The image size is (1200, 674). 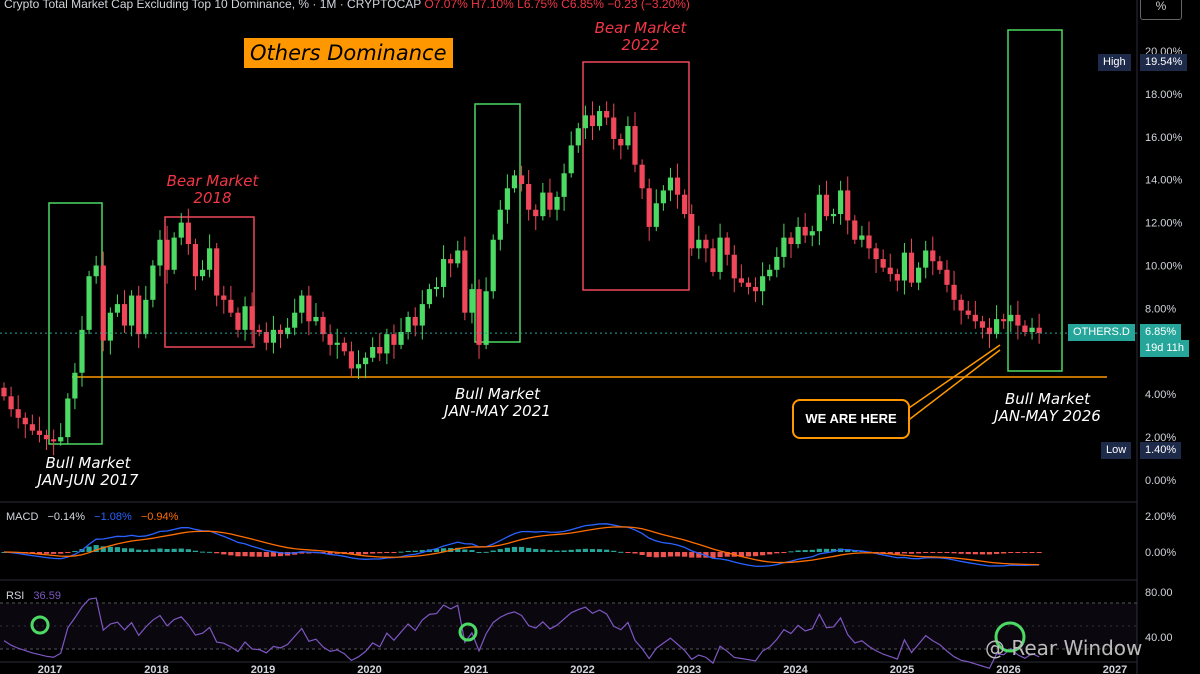 I want to click on chart-title: Others Dominance, so click(x=348, y=53).